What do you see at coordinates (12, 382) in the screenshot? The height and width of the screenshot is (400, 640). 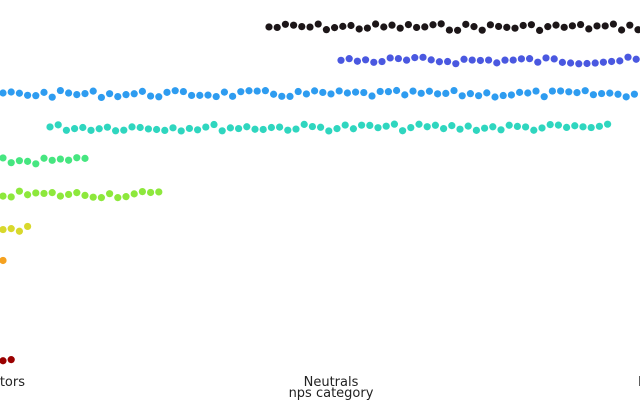 I see `x-tick-detractors: tors` at bounding box center [12, 382].